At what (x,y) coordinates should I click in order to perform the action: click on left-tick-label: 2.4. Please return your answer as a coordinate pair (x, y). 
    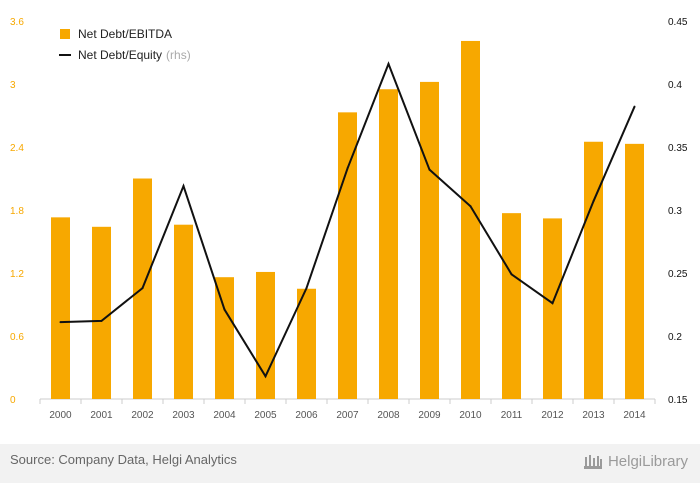
    Looking at the image, I should click on (17, 148).